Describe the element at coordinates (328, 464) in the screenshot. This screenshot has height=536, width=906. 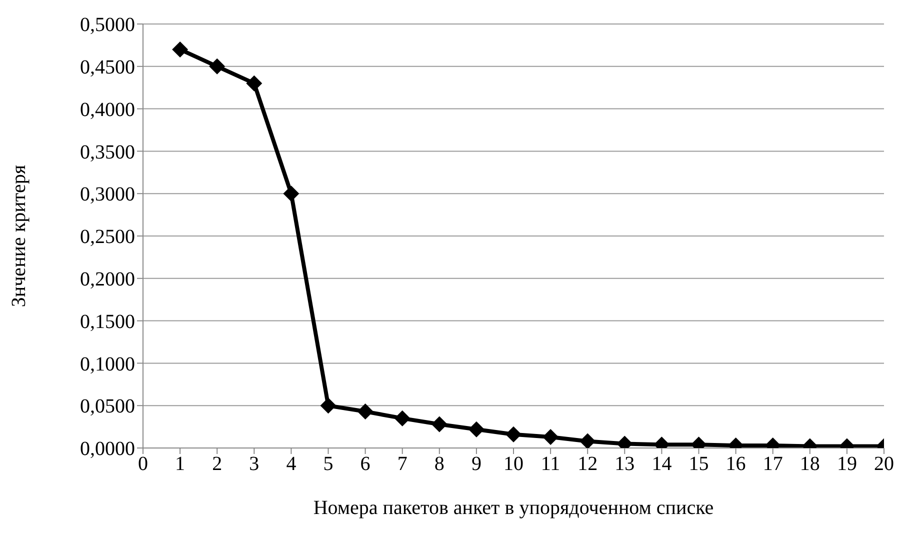
I see `x-tick-label: 5` at that location.